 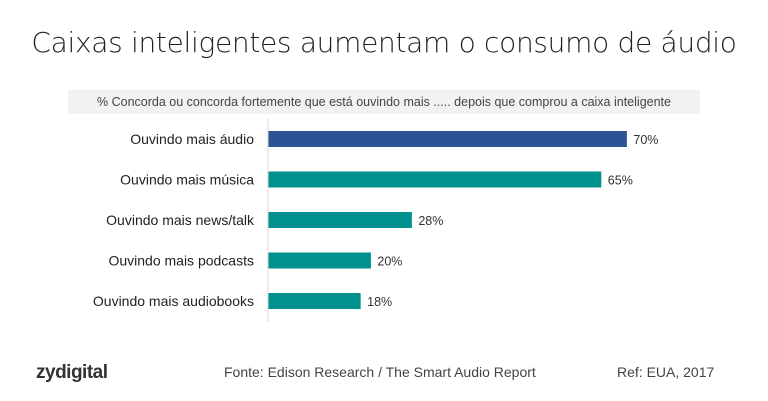 What do you see at coordinates (173, 301) in the screenshot?
I see `category-label: Ouvindo mais audiobooks` at bounding box center [173, 301].